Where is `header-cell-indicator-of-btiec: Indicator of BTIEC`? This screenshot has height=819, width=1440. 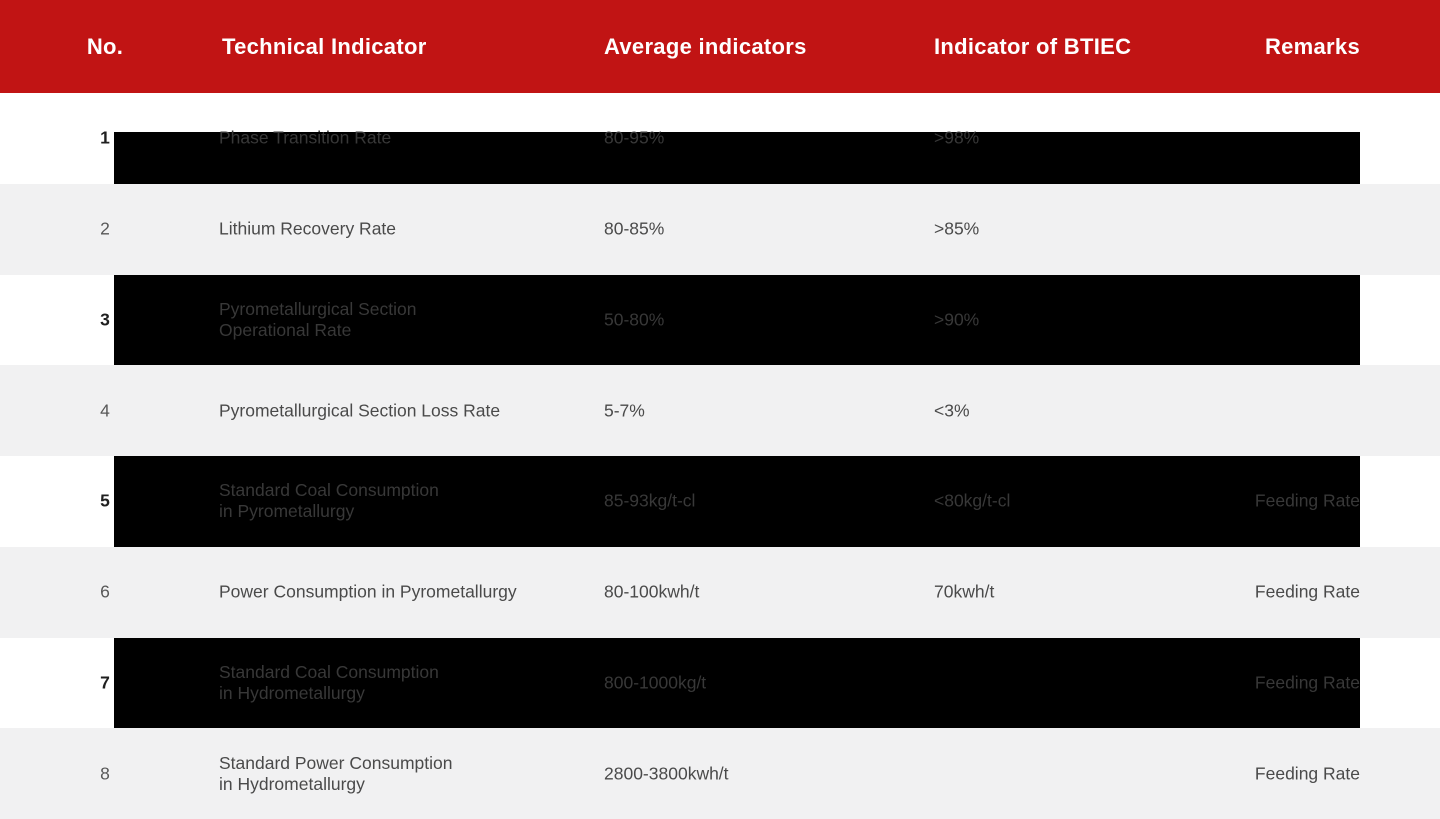
header-cell-indicator-of-btiec: Indicator of BTIEC is located at coordinates (1033, 46).